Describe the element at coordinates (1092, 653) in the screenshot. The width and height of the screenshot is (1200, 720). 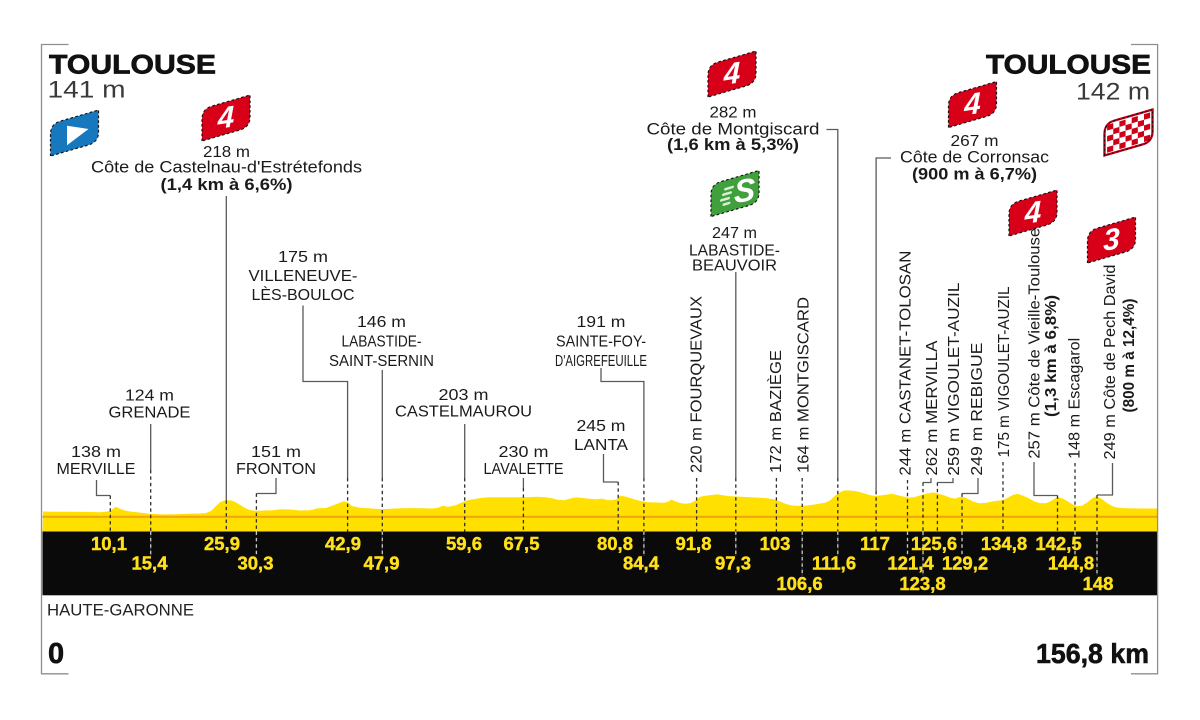
I see `svg-text: 156,8 km` at that location.